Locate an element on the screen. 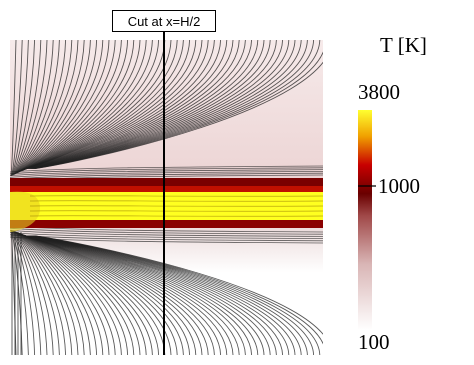 The height and width of the screenshot is (365, 474). left-wall-boundary is located at coordinates (25, 211).